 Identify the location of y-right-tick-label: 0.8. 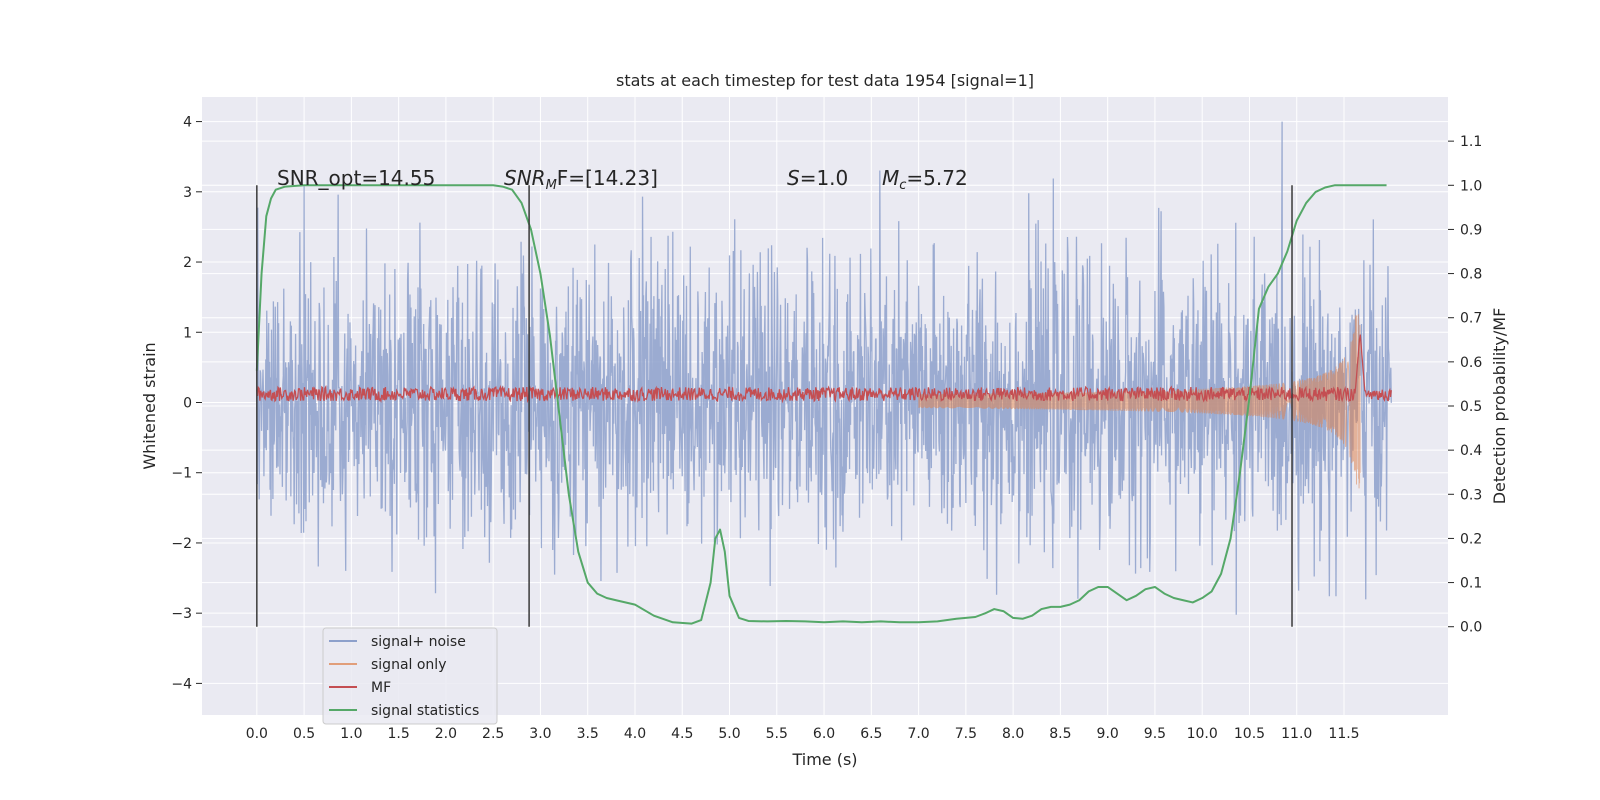
(1471, 275).